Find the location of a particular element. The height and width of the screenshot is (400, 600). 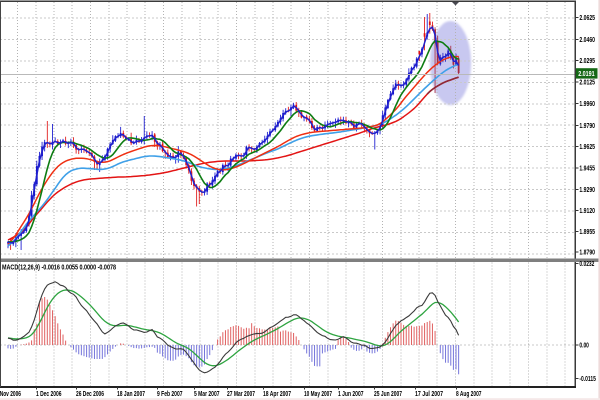

svg-text: 1.8955 is located at coordinates (587, 231).